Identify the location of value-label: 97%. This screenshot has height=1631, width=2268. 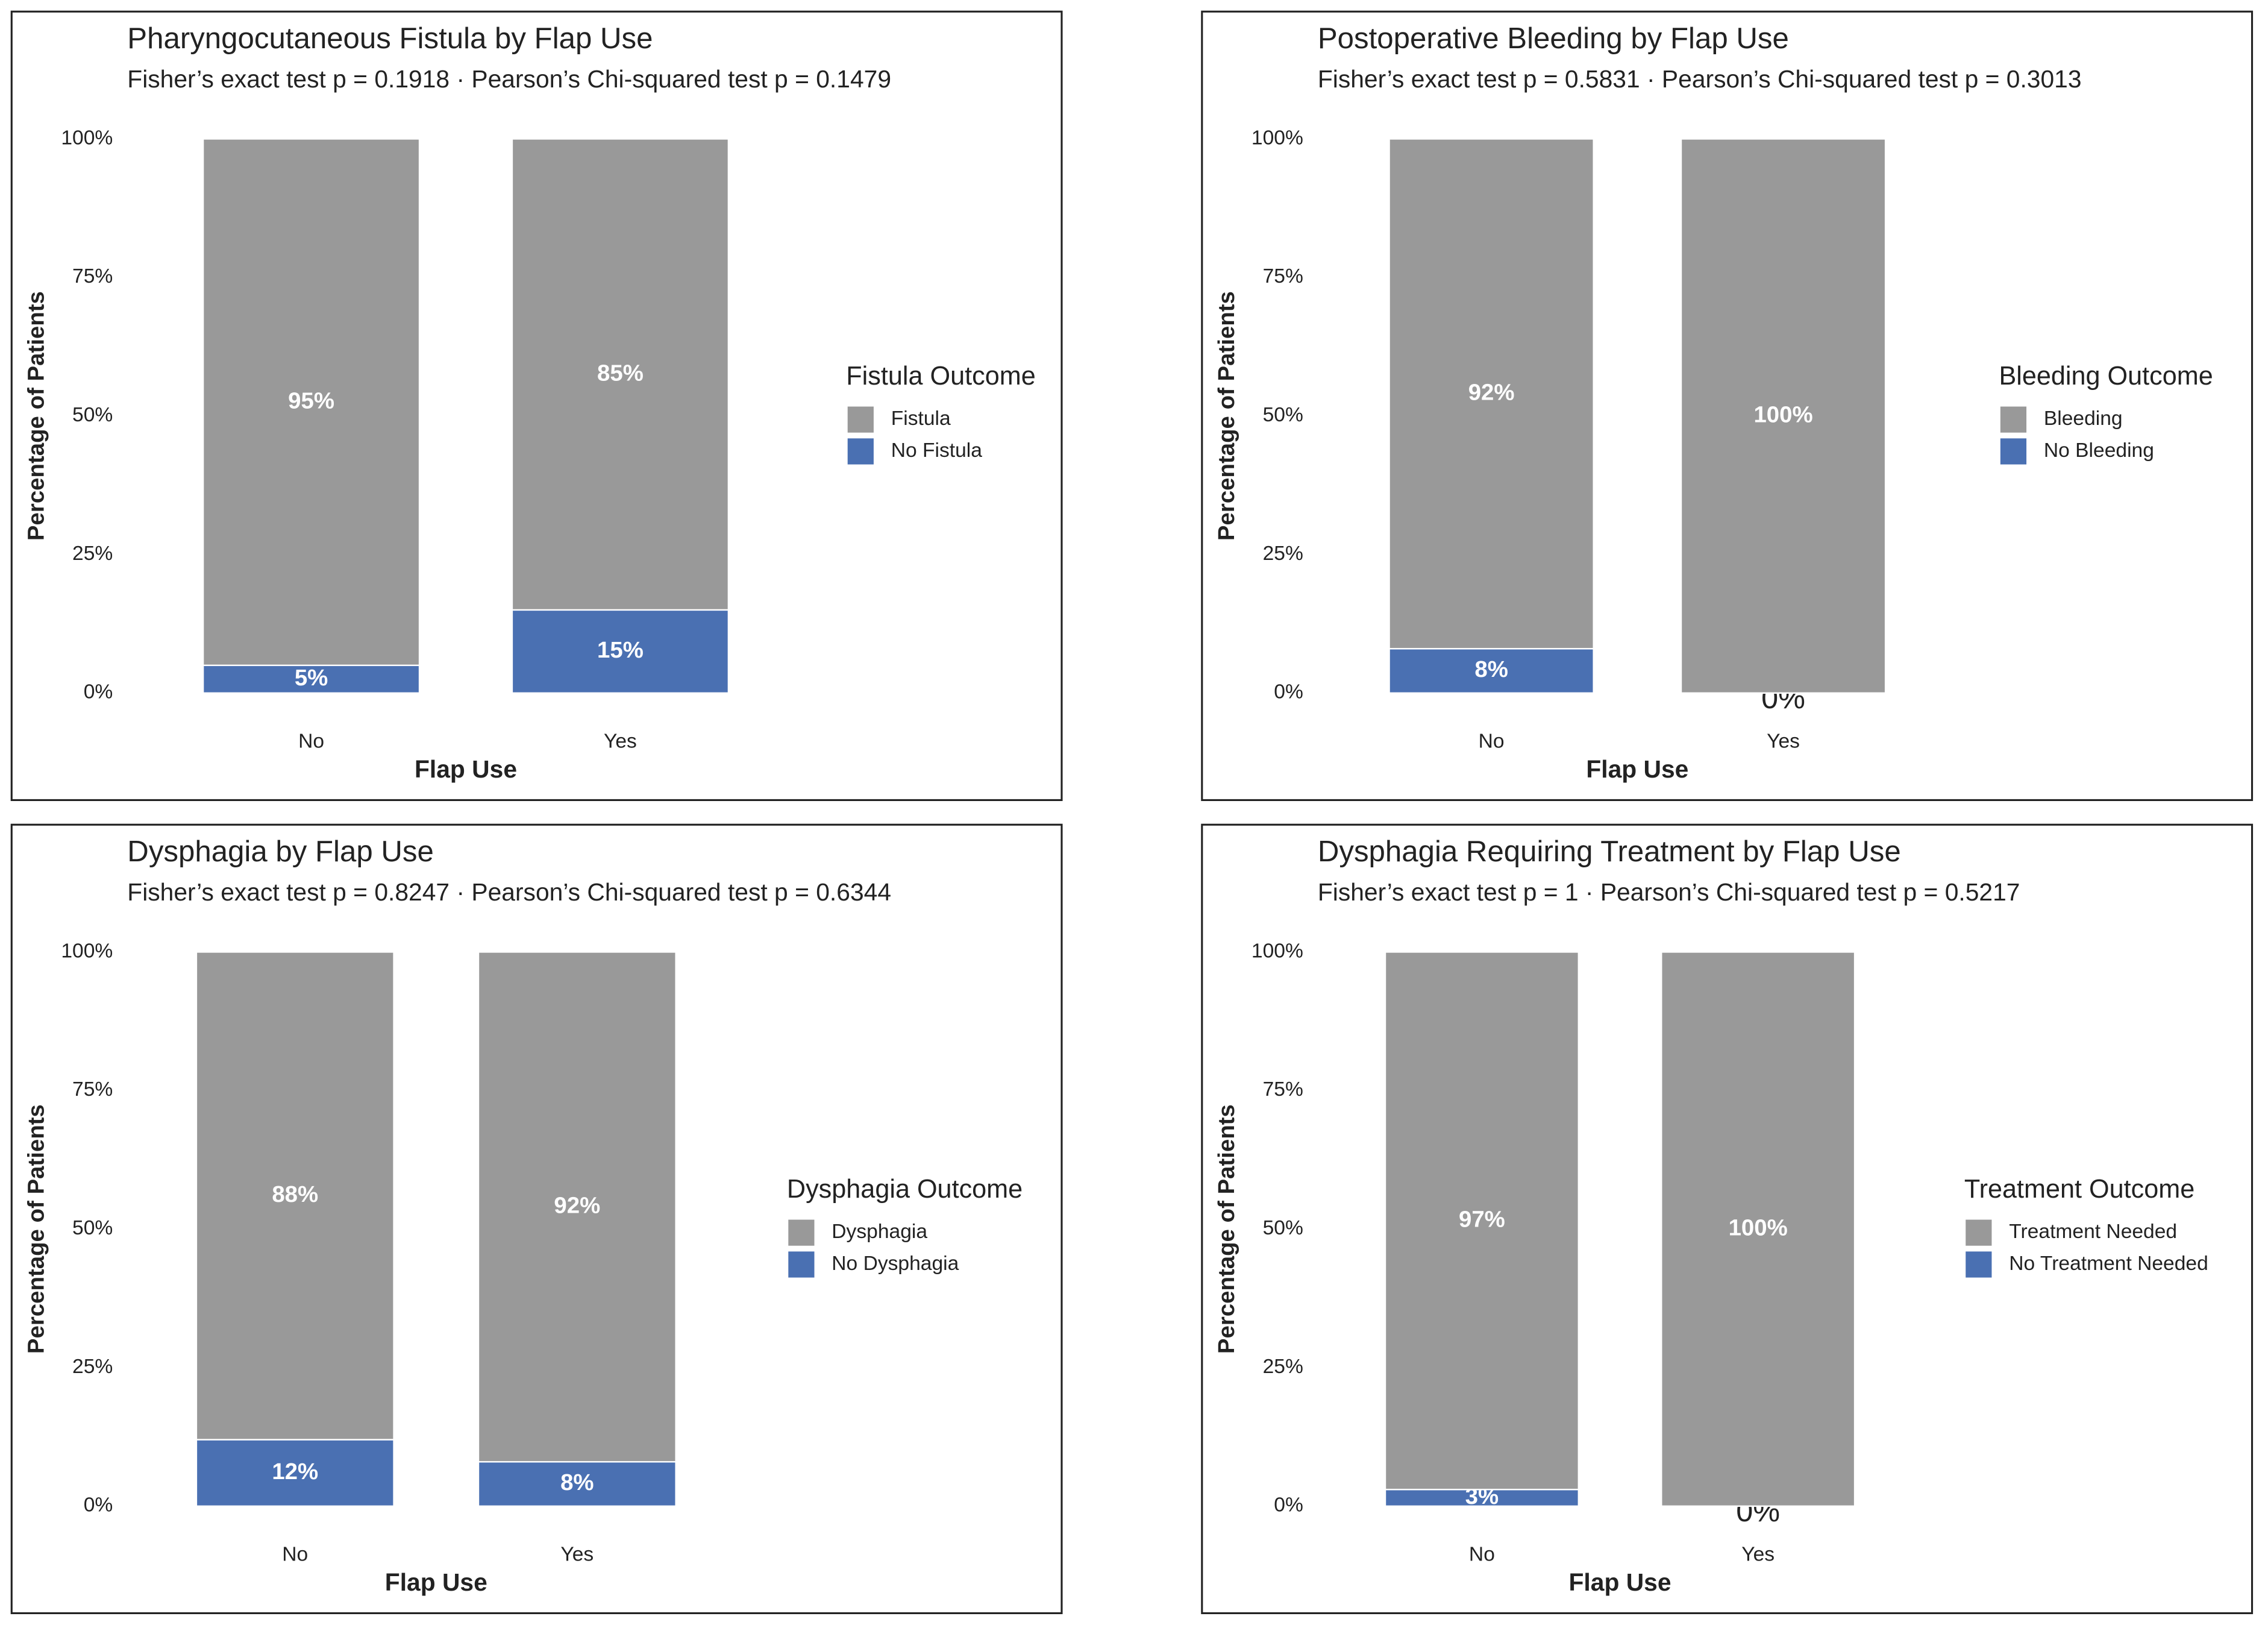
(1482, 1220).